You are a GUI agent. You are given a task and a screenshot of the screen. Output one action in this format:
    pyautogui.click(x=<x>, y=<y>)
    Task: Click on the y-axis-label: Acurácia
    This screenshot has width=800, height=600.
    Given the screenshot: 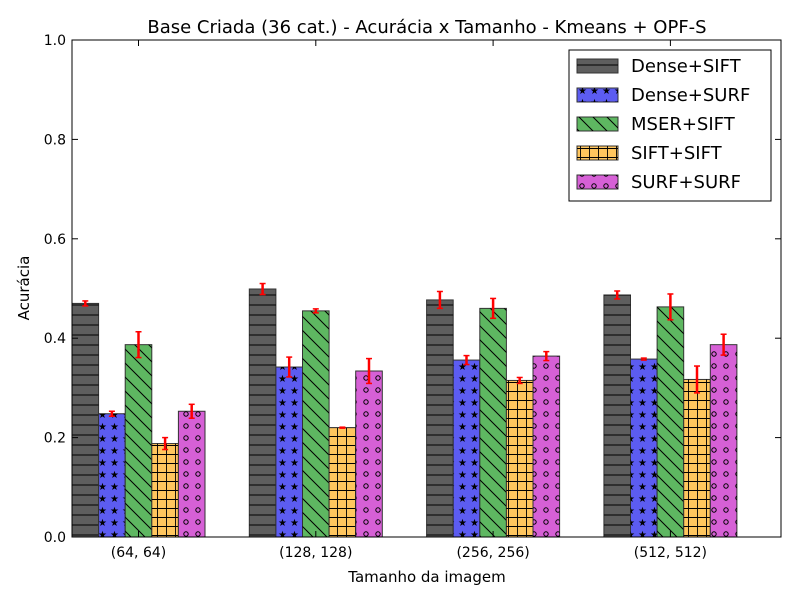 What is the action you would take?
    pyautogui.click(x=24, y=288)
    